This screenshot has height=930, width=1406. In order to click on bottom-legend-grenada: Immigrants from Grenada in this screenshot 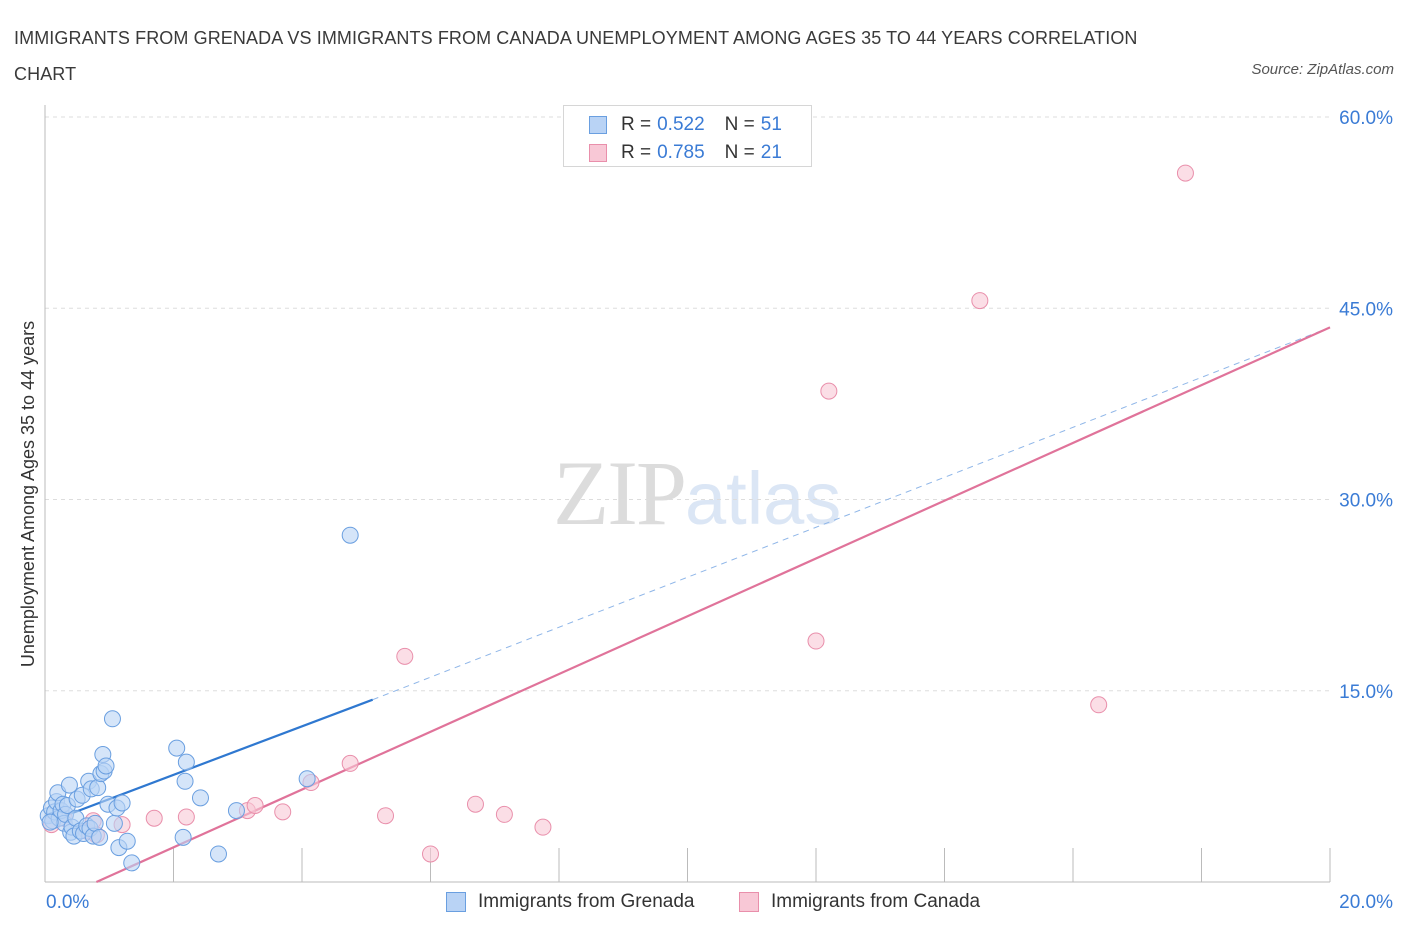, I will do `click(570, 902)`.